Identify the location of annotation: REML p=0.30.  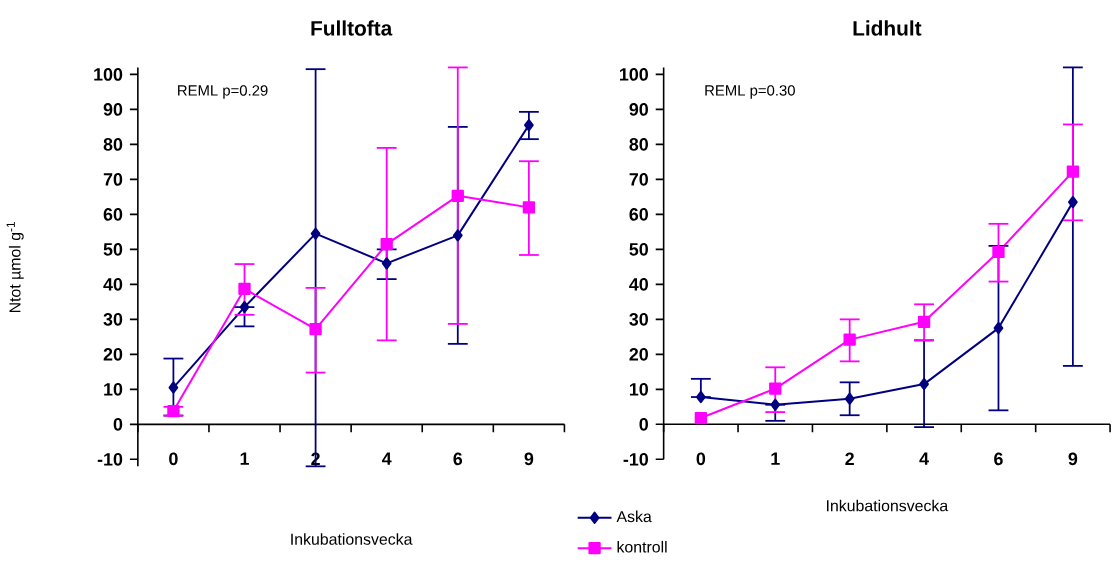
(750, 91).